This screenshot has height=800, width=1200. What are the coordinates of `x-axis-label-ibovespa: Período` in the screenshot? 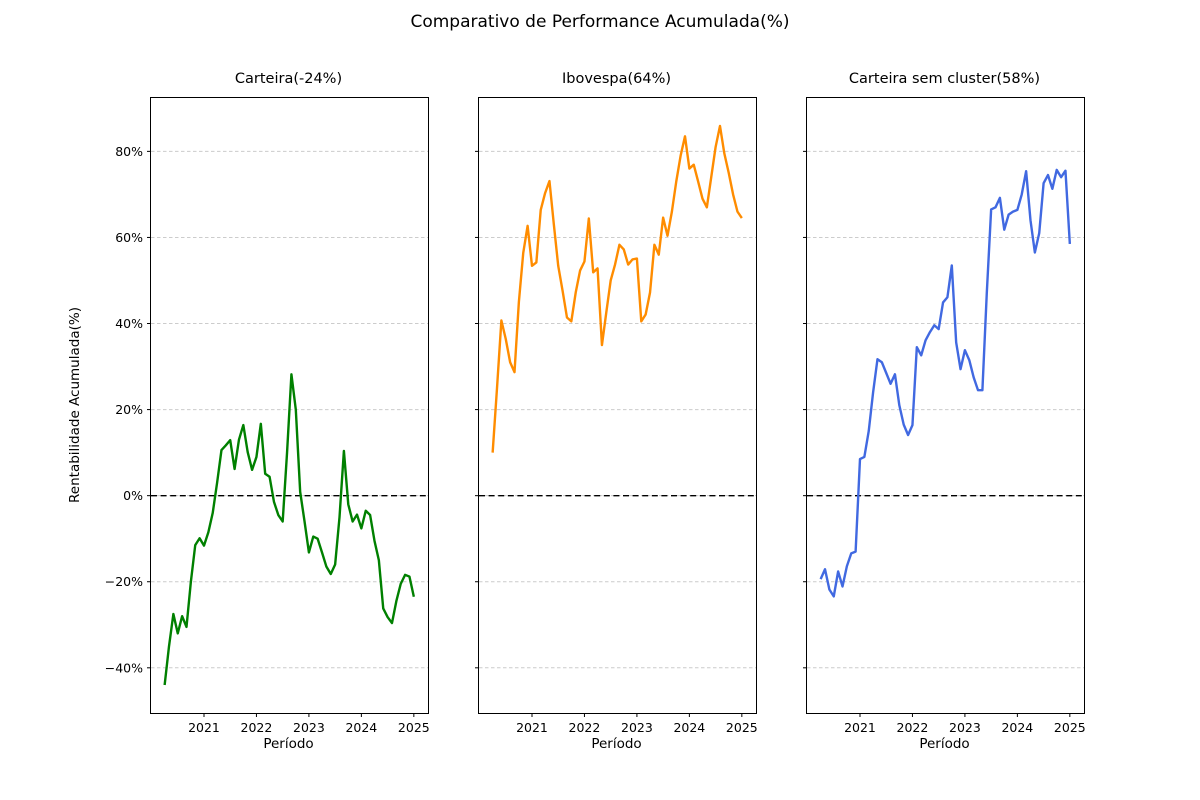 It's located at (616, 744).